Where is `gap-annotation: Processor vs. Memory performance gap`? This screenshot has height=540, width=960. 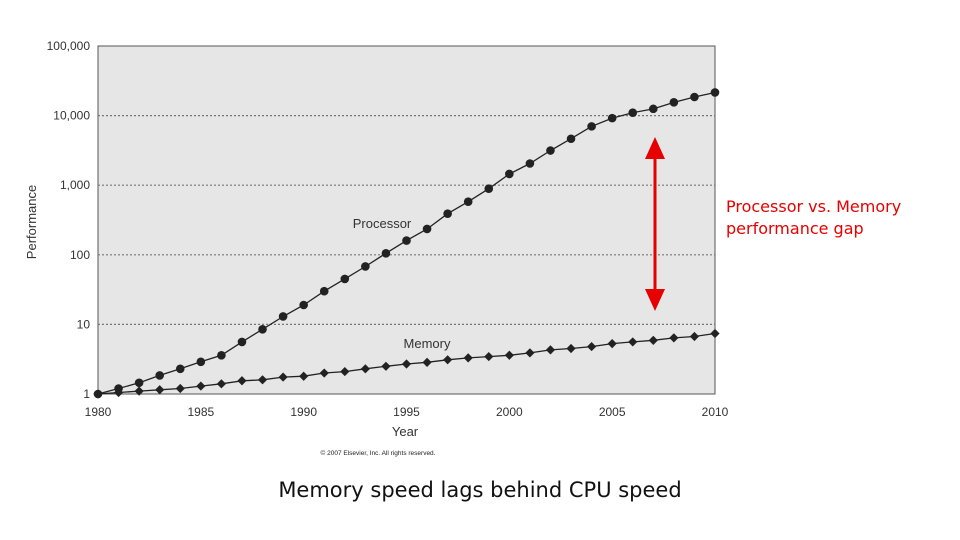
gap-annotation: Processor vs. Memory performance gap is located at coordinates (841, 218).